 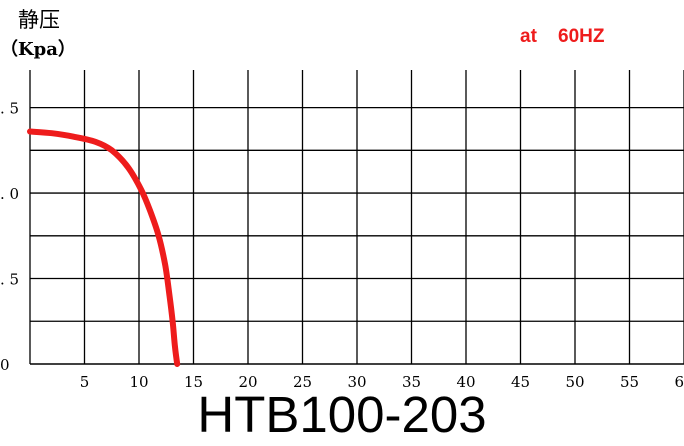 I want to click on x-tick-label: 15, so click(x=193, y=382).